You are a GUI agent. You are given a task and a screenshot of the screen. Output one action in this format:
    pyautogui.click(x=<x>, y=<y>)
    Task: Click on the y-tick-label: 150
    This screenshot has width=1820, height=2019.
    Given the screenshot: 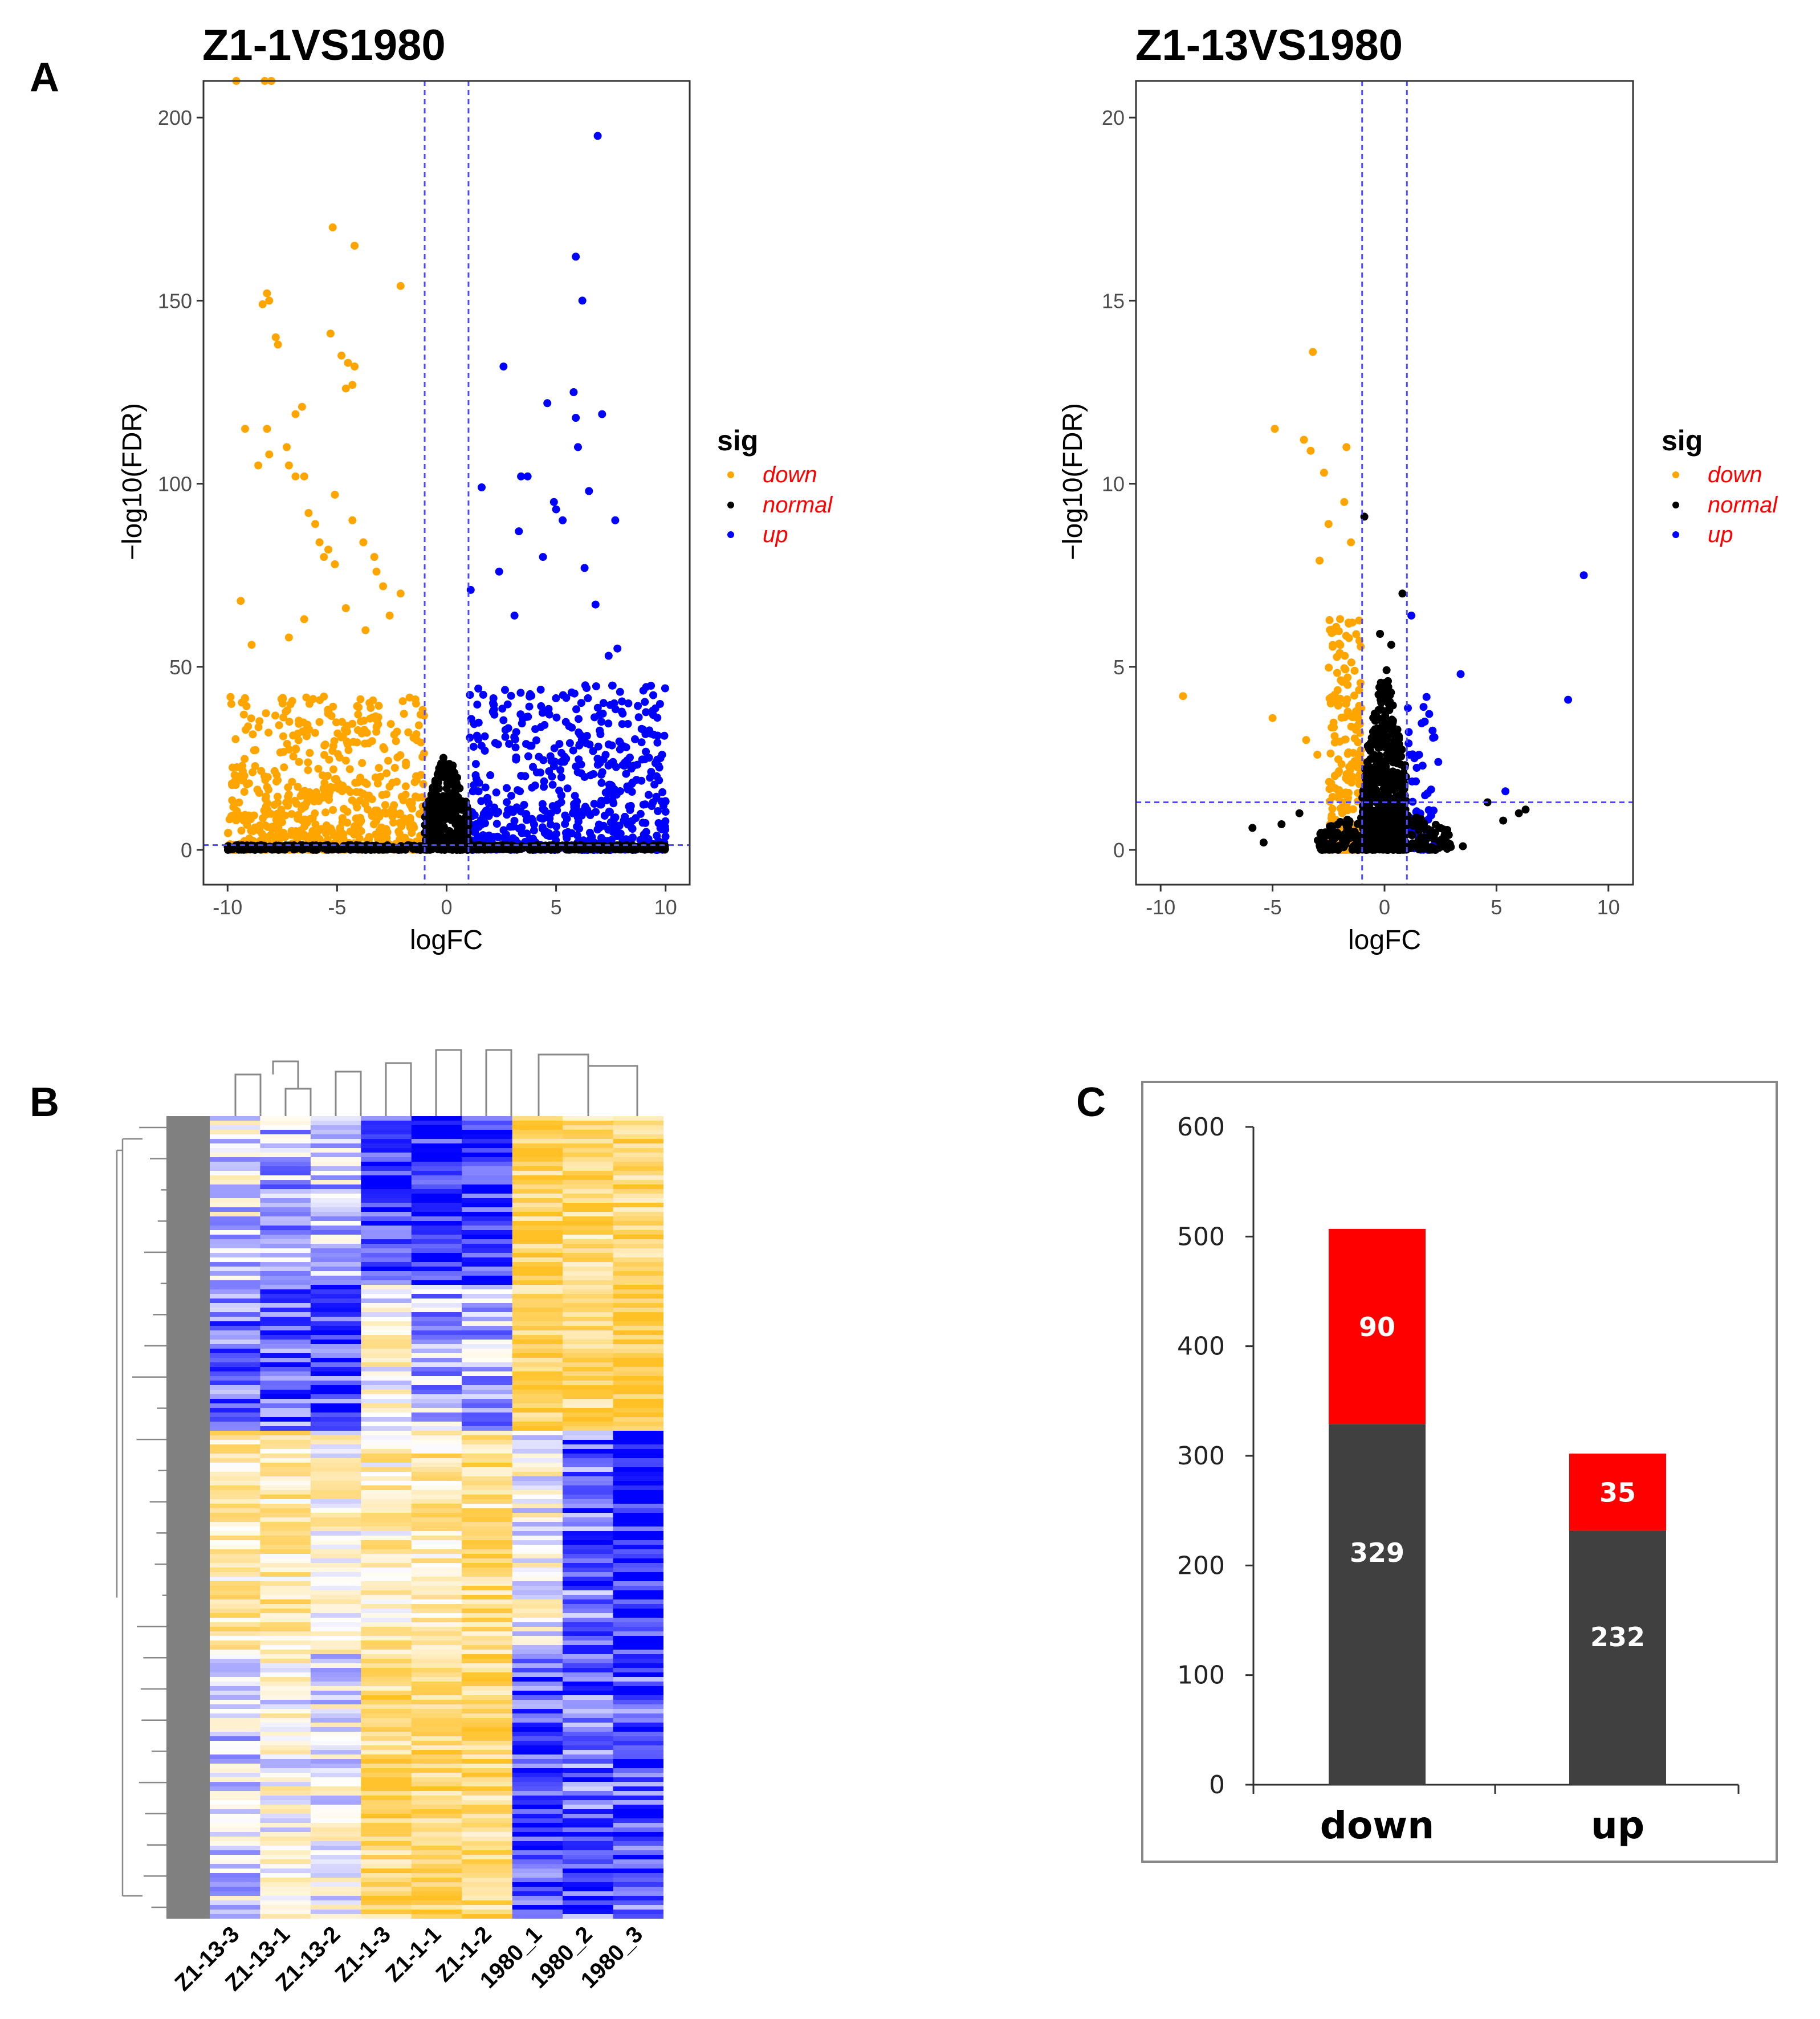 What is the action you would take?
    pyautogui.click(x=175, y=300)
    